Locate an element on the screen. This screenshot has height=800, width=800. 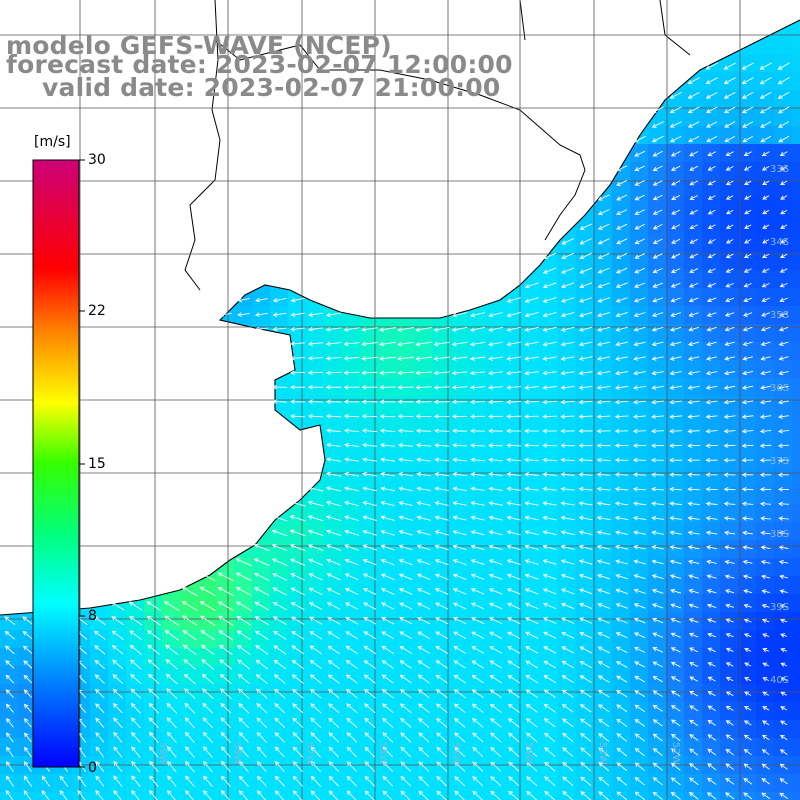
colorbar-tick-30: 30 is located at coordinates (97, 160).